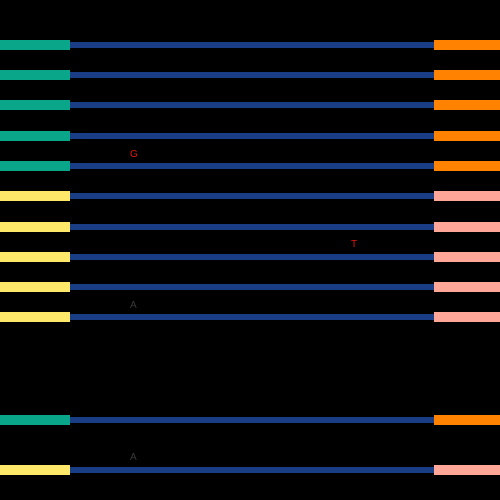 This screenshot has width=500, height=500. What do you see at coordinates (134, 154) in the screenshot?
I see `base-mark-g: G` at bounding box center [134, 154].